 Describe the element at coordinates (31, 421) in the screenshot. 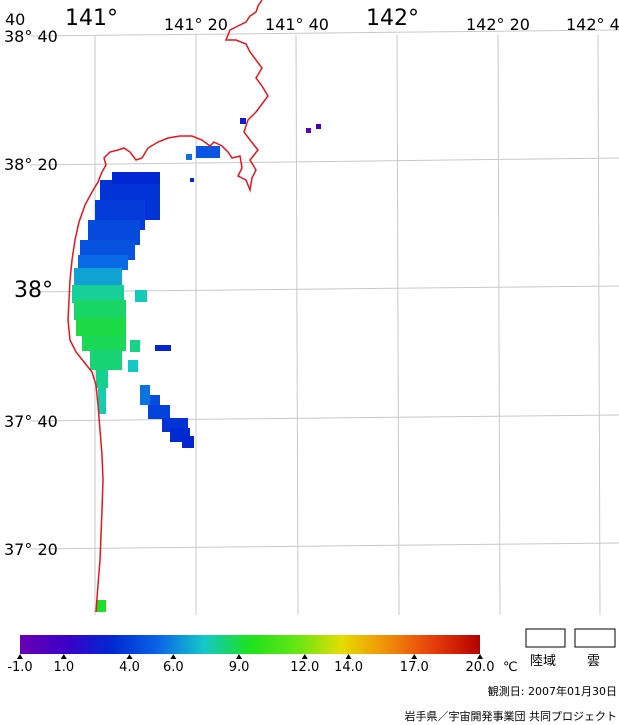

I see `lat-label-37-40: 37° 40` at that location.